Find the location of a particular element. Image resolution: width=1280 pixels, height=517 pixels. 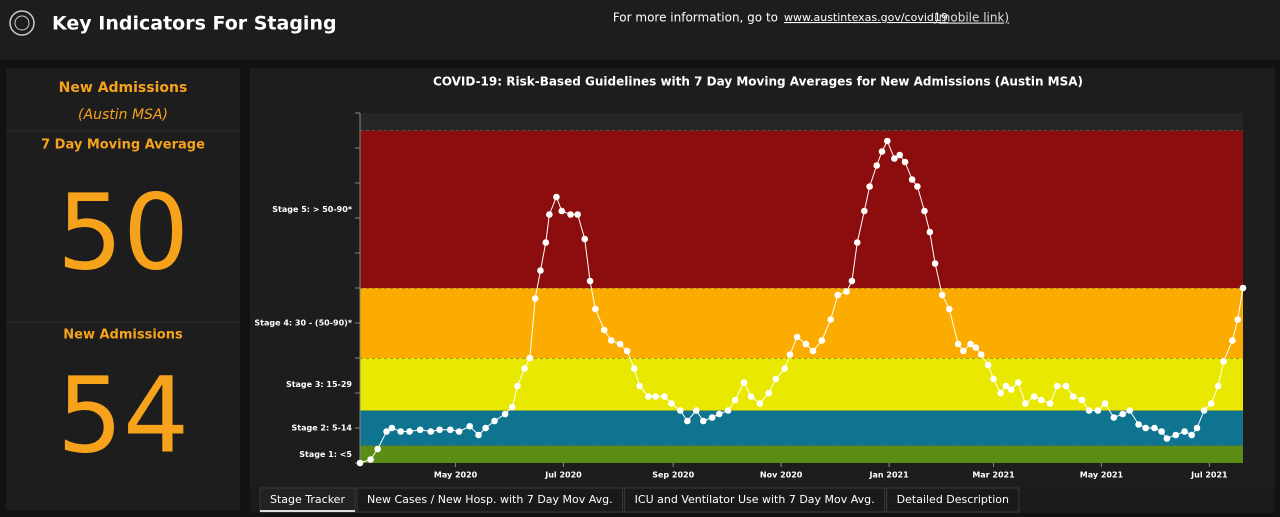

x-tick-label: May 2021 is located at coordinates (1102, 475).